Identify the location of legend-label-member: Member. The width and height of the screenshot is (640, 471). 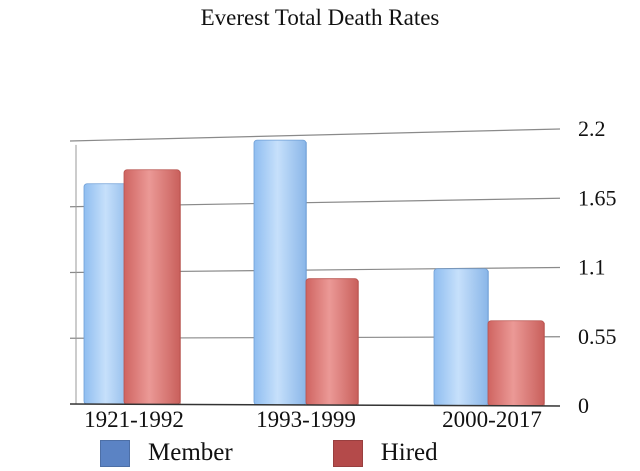
(190, 452).